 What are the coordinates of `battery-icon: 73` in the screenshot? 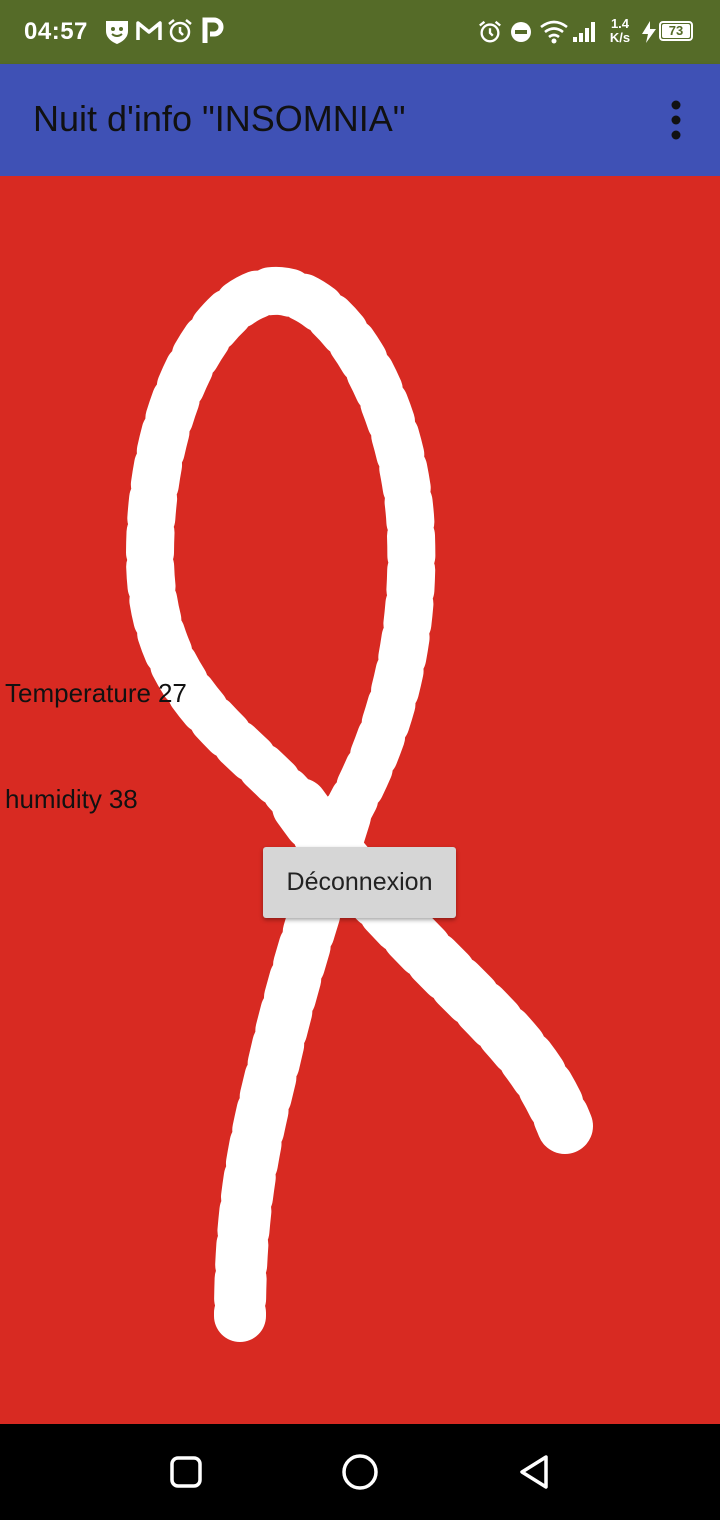 It's located at (676, 31).